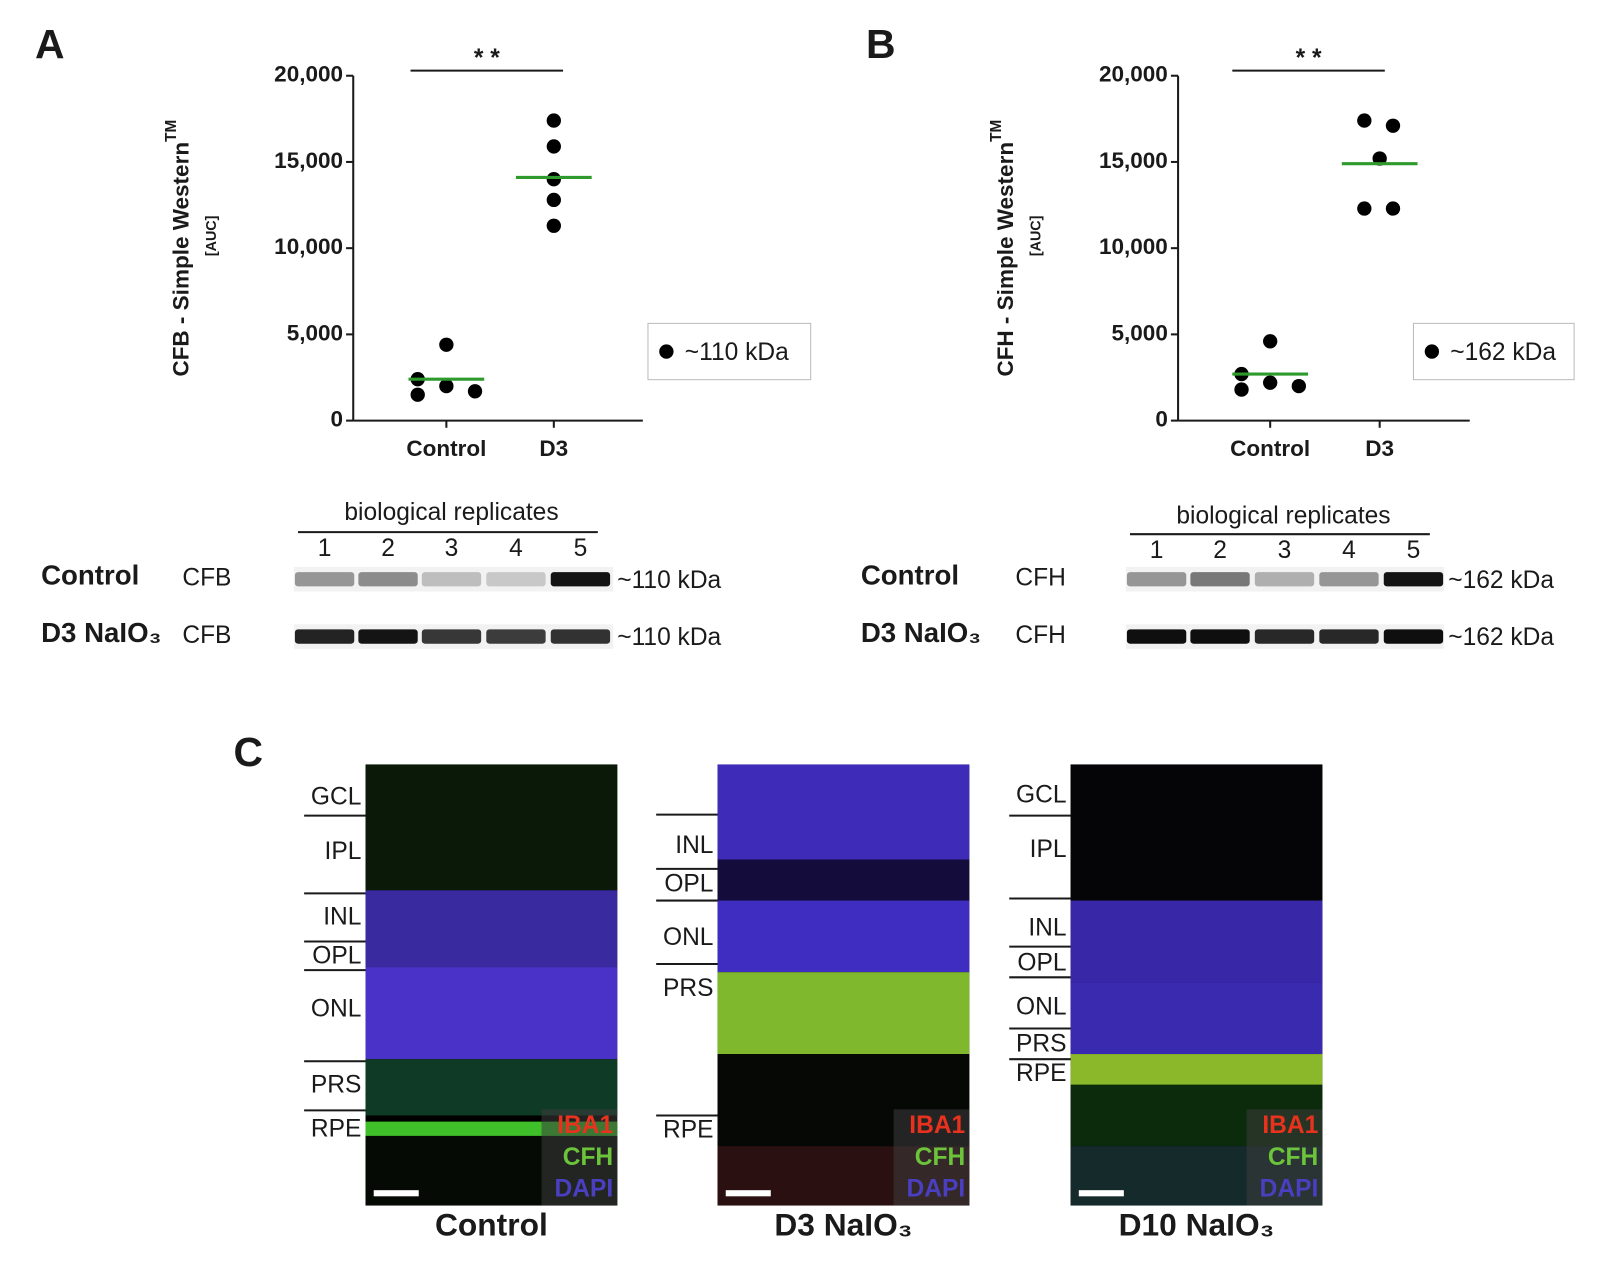 The image size is (1605, 1270). What do you see at coordinates (249, 752) in the screenshot?
I see `panel-label: C` at bounding box center [249, 752].